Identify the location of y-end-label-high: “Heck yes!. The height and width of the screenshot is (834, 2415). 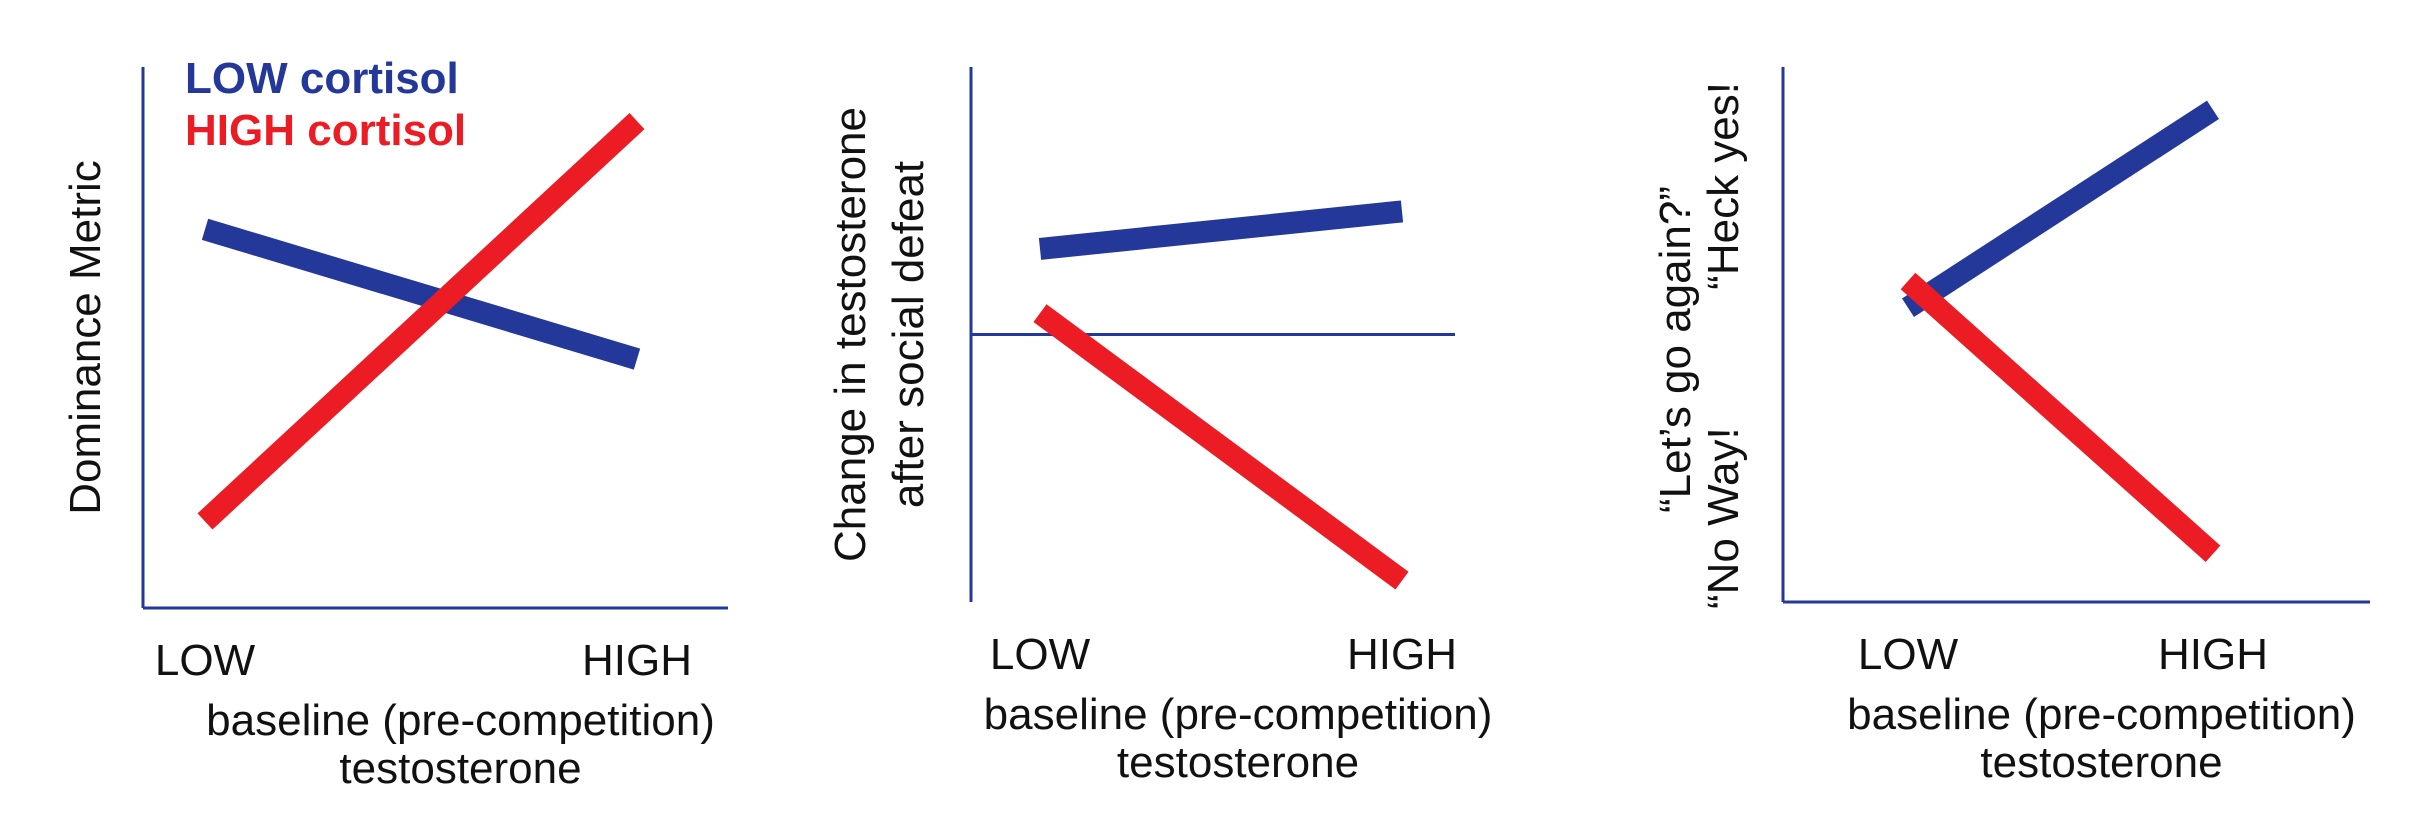
(1723, 186).